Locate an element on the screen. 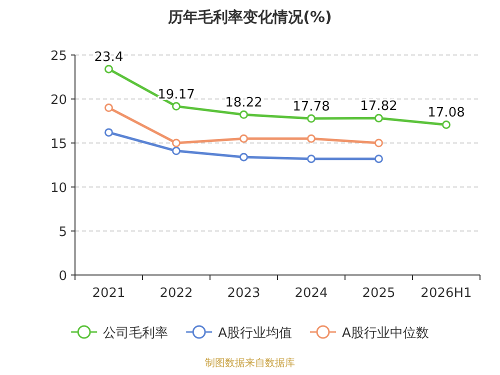 The width and height of the screenshot is (500, 375). data-label: 18.22 is located at coordinates (243, 103).